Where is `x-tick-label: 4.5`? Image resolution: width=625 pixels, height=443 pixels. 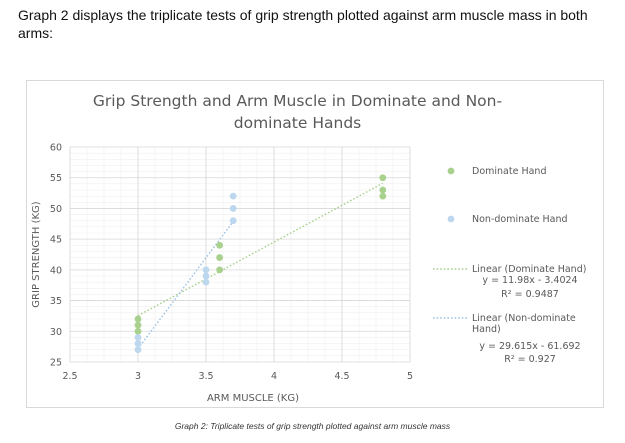 x-tick-label: 4.5 is located at coordinates (341, 376).